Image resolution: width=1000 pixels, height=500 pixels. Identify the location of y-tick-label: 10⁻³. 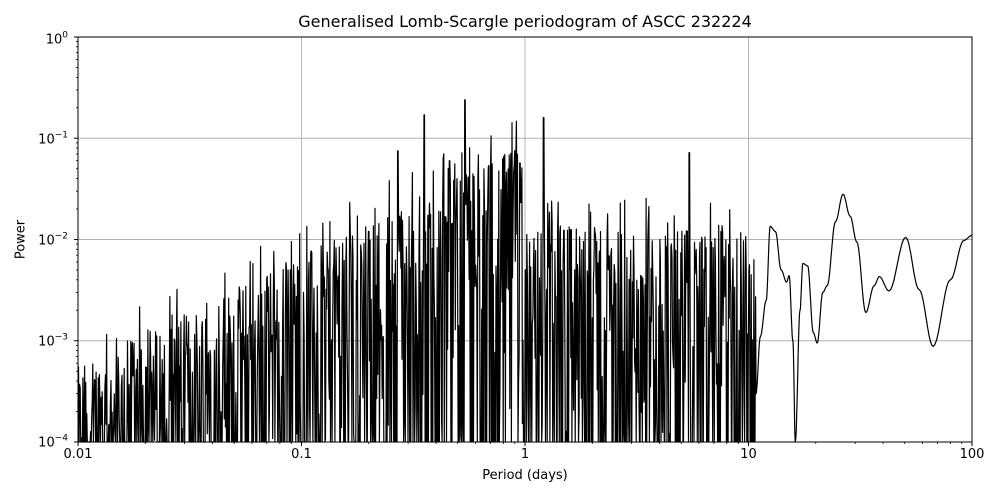
(53, 341).